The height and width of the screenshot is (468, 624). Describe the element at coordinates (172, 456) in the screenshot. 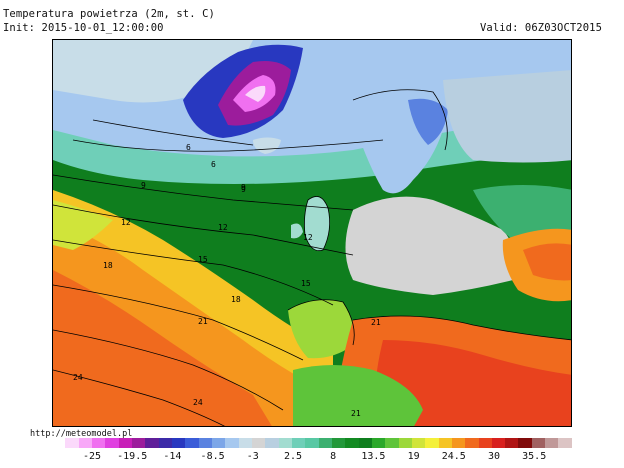

I see `legend-tick-label: -14` at that location.